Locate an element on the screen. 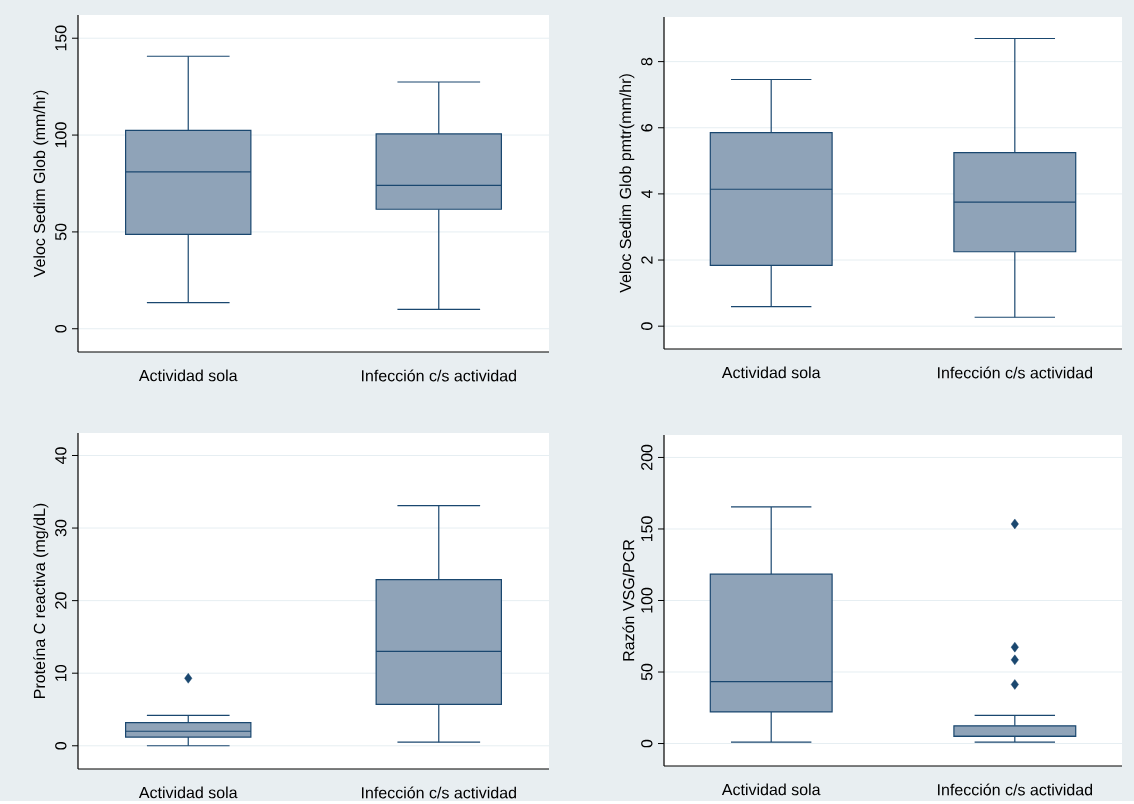  y-tick-label: 40 is located at coordinates (61, 456).